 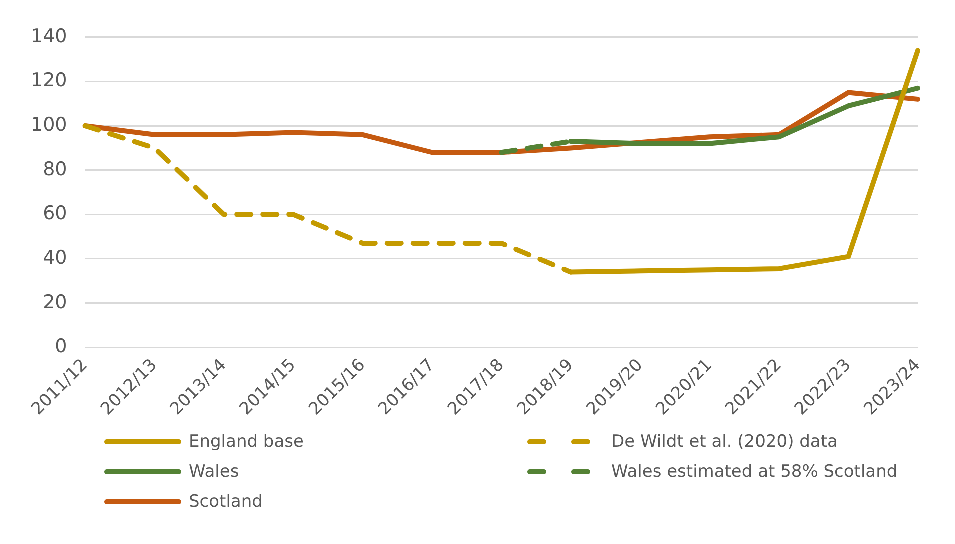 I want to click on y-tick-label: 120, so click(x=49, y=81).